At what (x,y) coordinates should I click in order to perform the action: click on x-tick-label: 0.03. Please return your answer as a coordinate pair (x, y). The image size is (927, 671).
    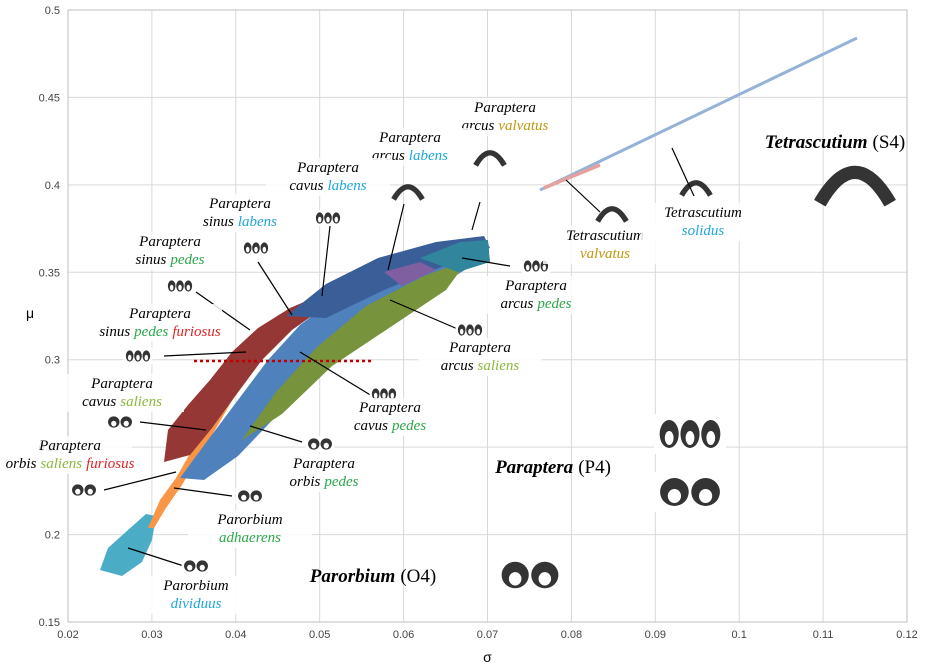
    Looking at the image, I should click on (151, 635).